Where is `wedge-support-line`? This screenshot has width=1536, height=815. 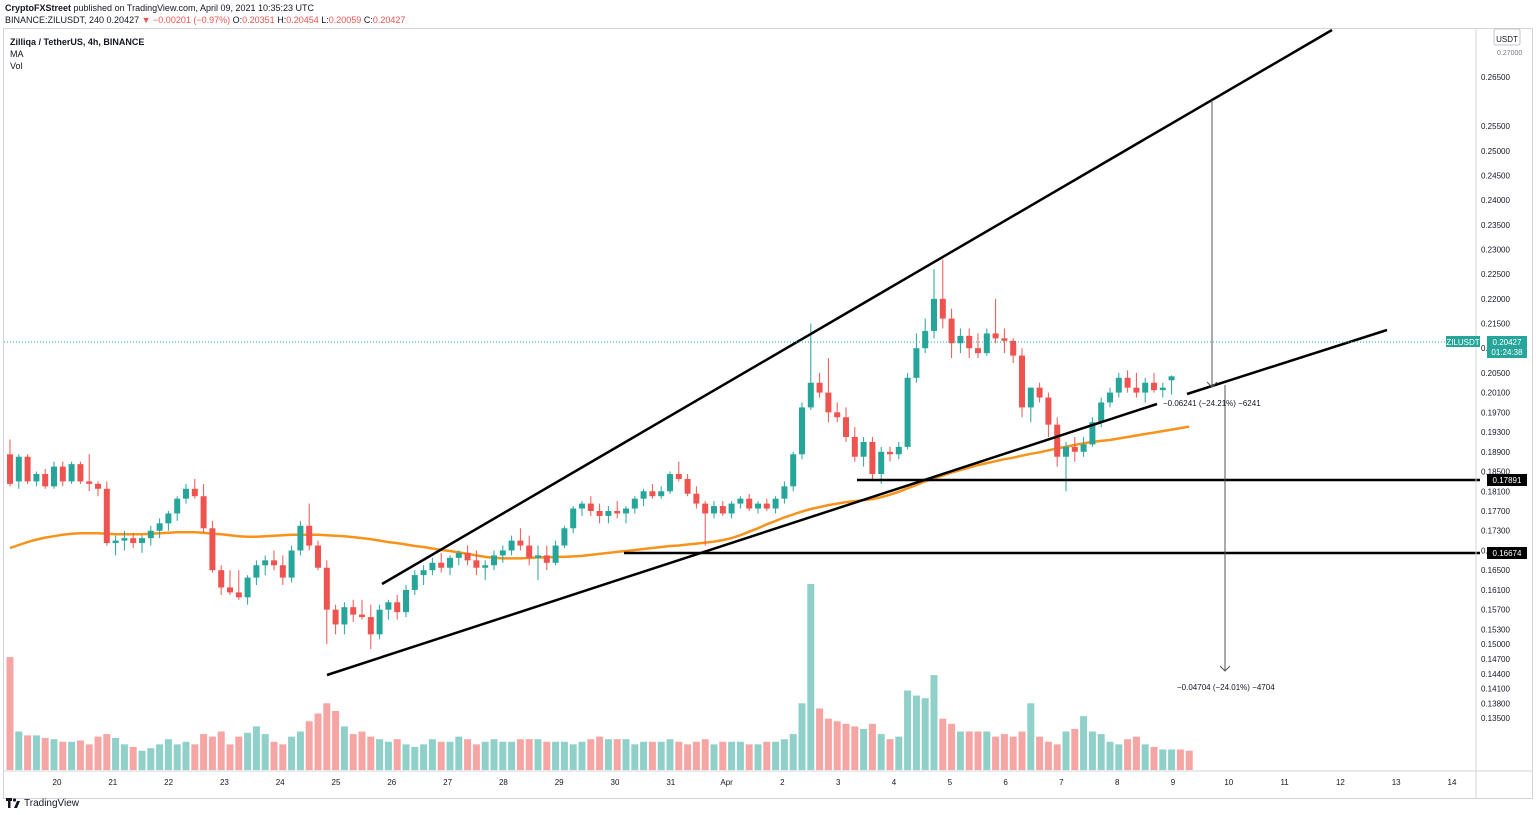 wedge-support-line is located at coordinates (1287, 362).